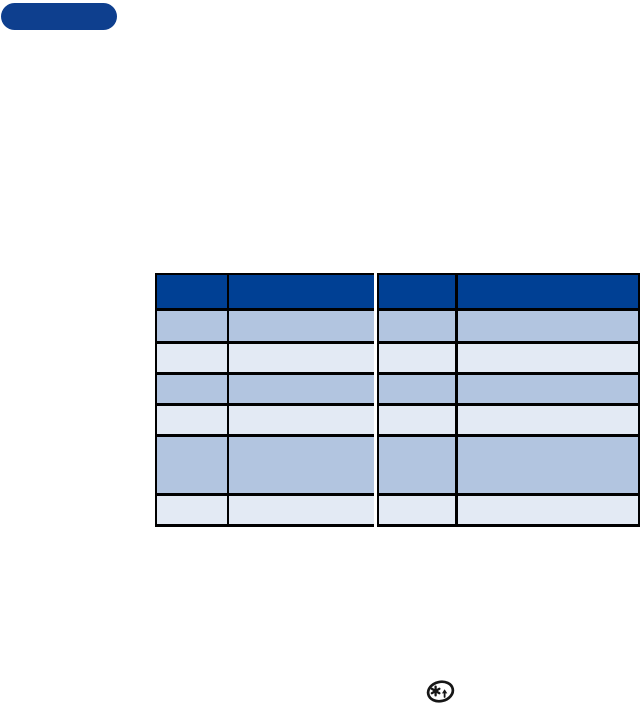 The image size is (641, 706). I want to click on chapter-tab-pill, so click(59, 16).